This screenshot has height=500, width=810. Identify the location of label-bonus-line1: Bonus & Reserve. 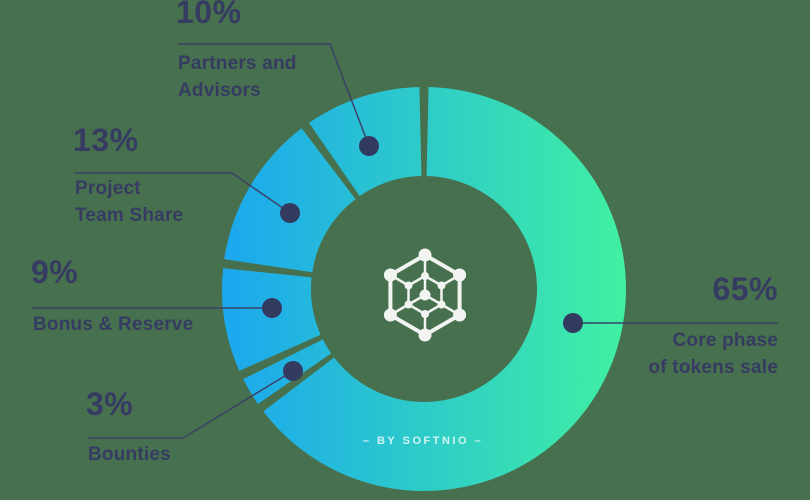
(113, 324).